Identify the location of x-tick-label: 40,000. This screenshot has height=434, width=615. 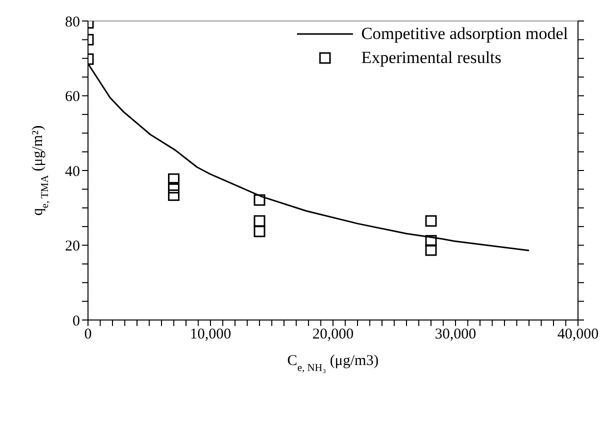
(578, 334).